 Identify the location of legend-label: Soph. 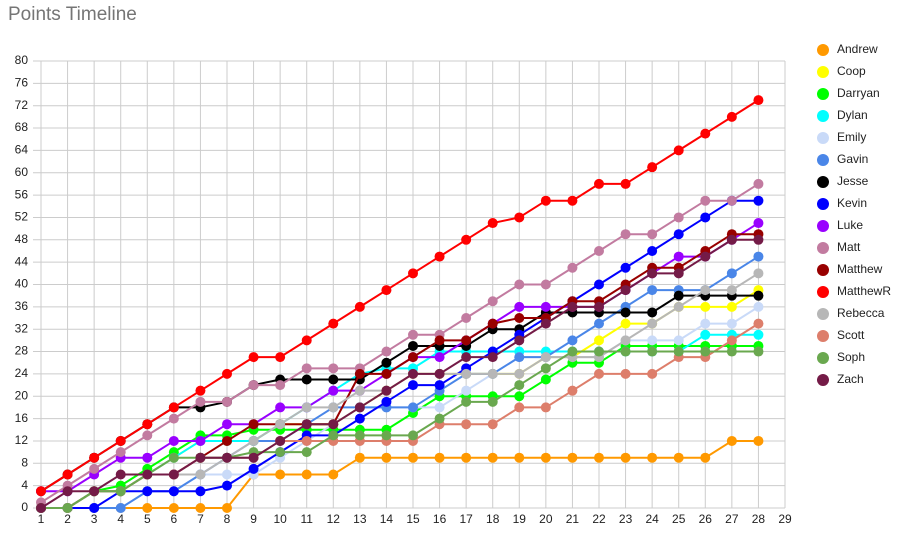
(851, 357).